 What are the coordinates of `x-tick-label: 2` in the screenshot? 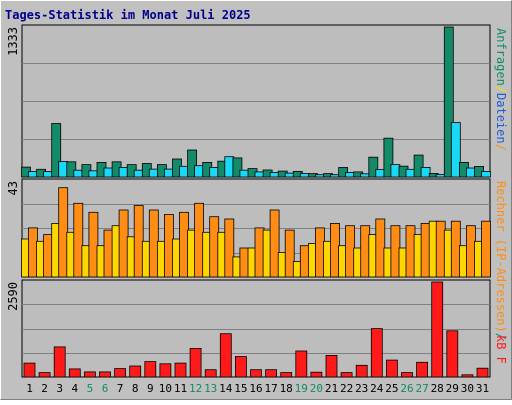 It's located at (44, 388).